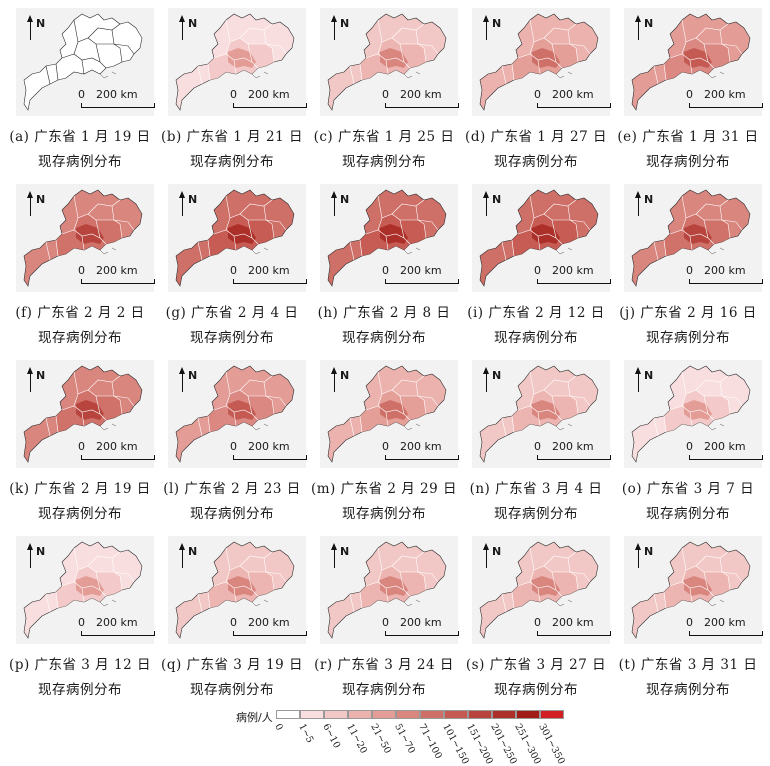 Image resolution: width=770 pixels, height=766 pixels. I want to click on panel-caption: (g) 广东省 2 月 4 日现存病例分布, so click(232, 326).